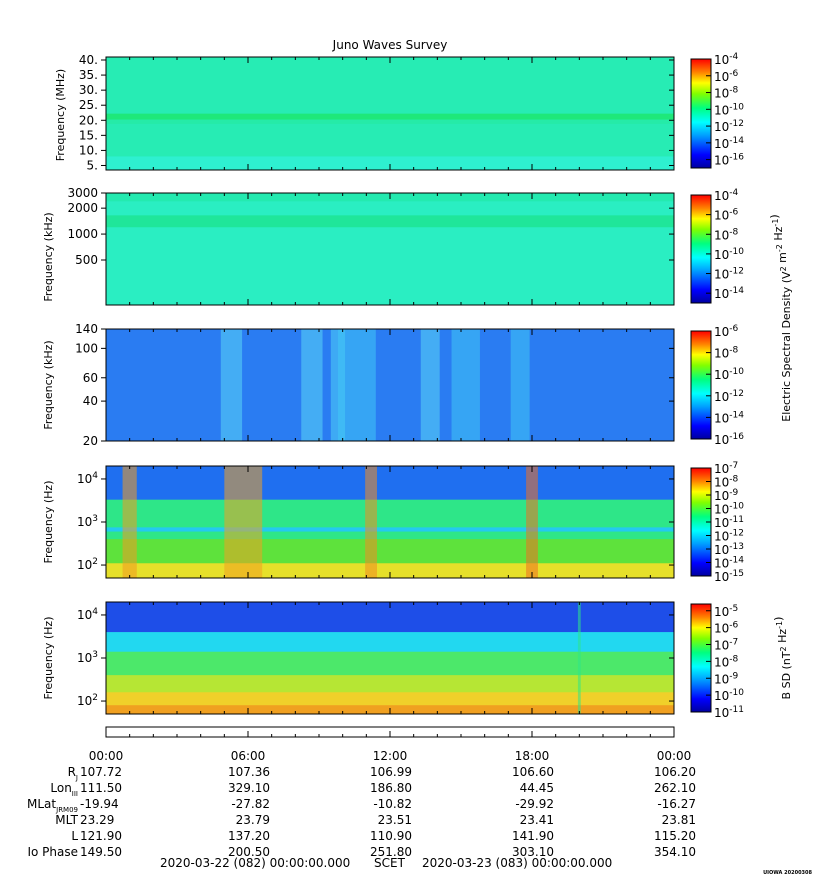  I want to click on y-tick-label: 1000, so click(82, 234).